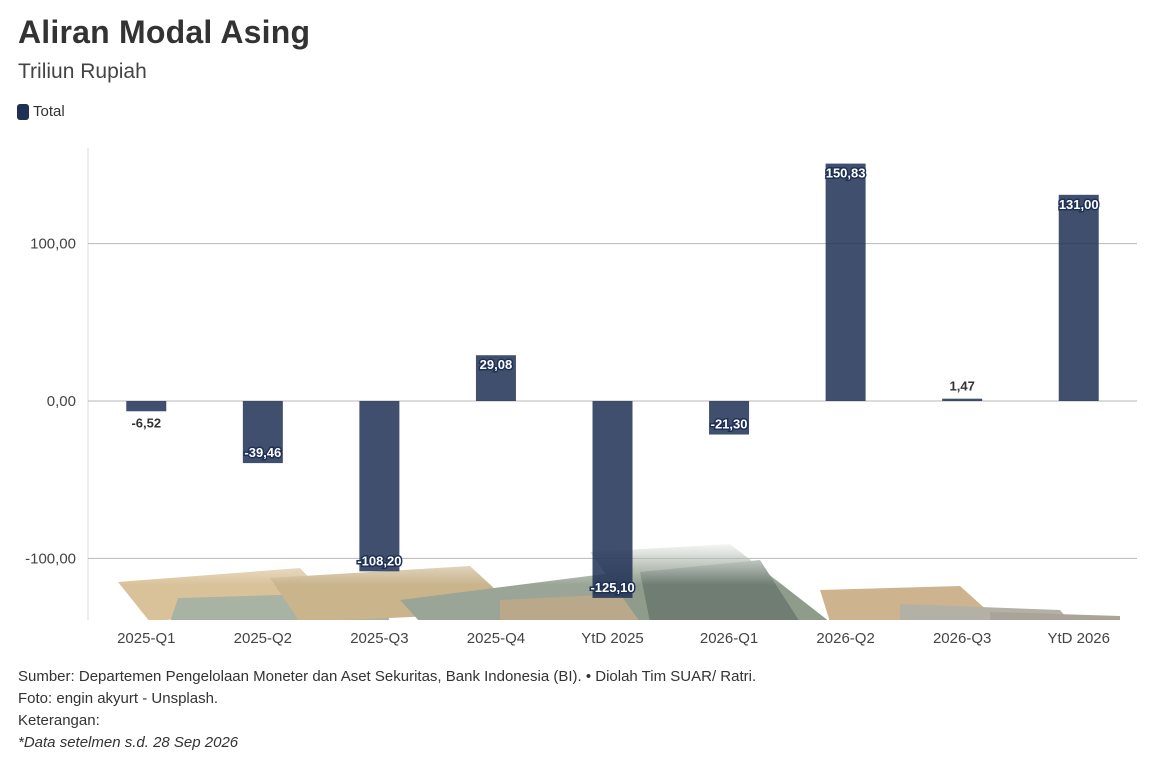  I want to click on data-label: -125,10, so click(612, 587).